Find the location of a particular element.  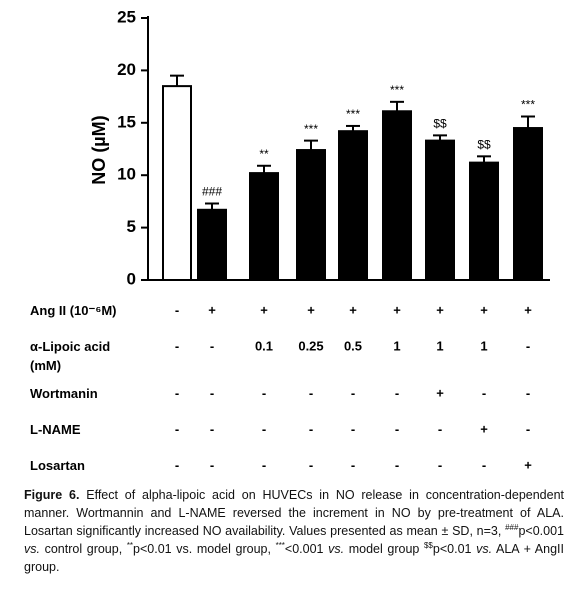

table-cell: 0.5 is located at coordinates (353, 345).